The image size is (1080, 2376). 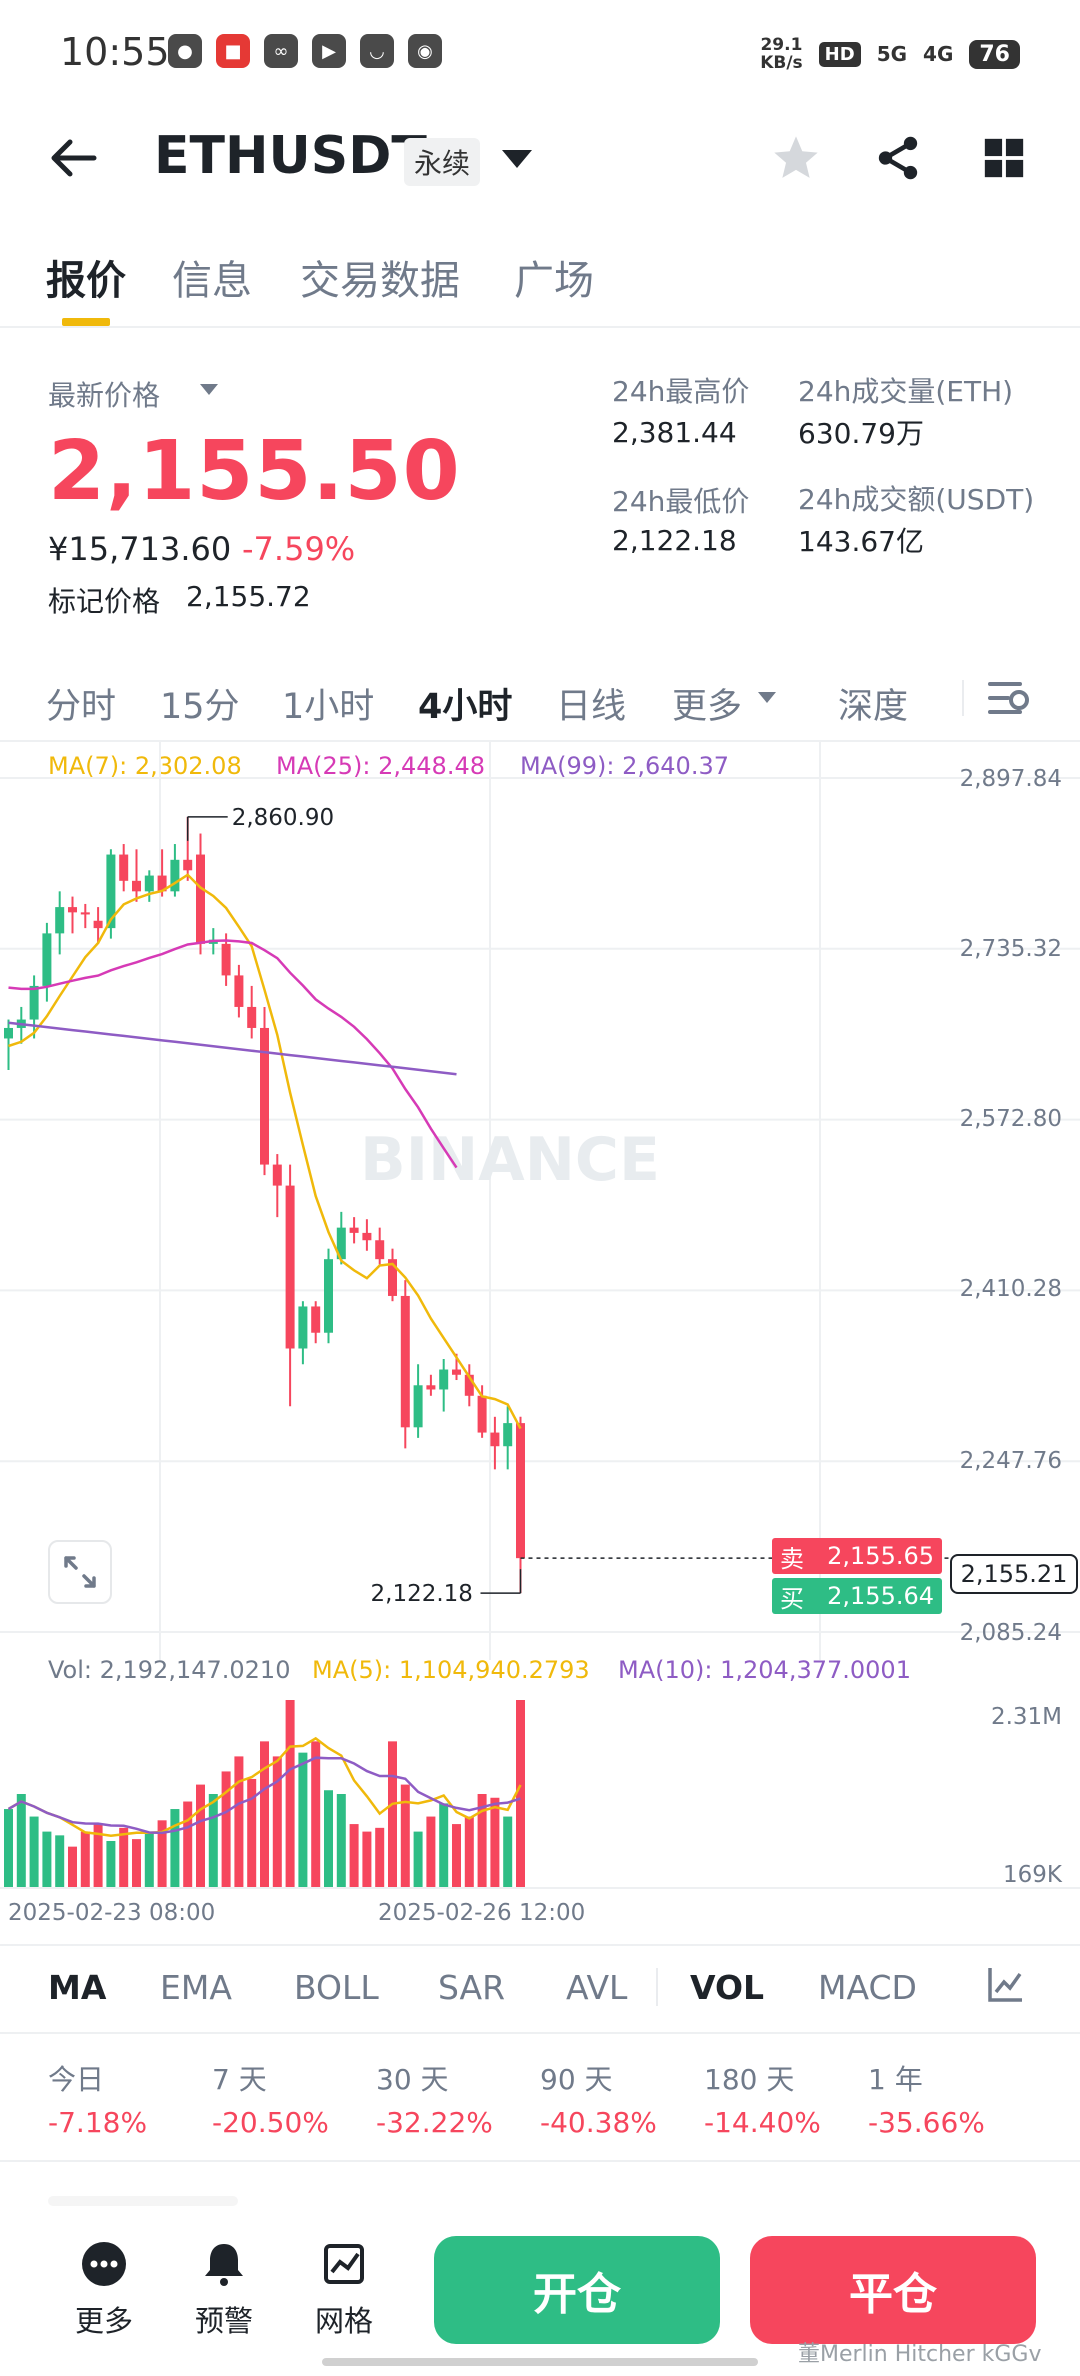 I want to click on indicator-sar: SAR, so click(x=472, y=1987).